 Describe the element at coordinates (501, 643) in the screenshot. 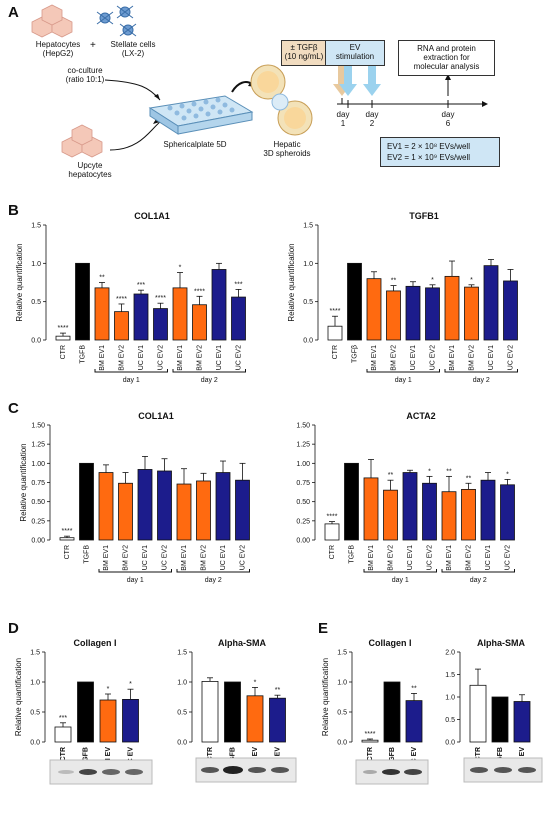

I see `chart-title: Alpha-SMA` at that location.